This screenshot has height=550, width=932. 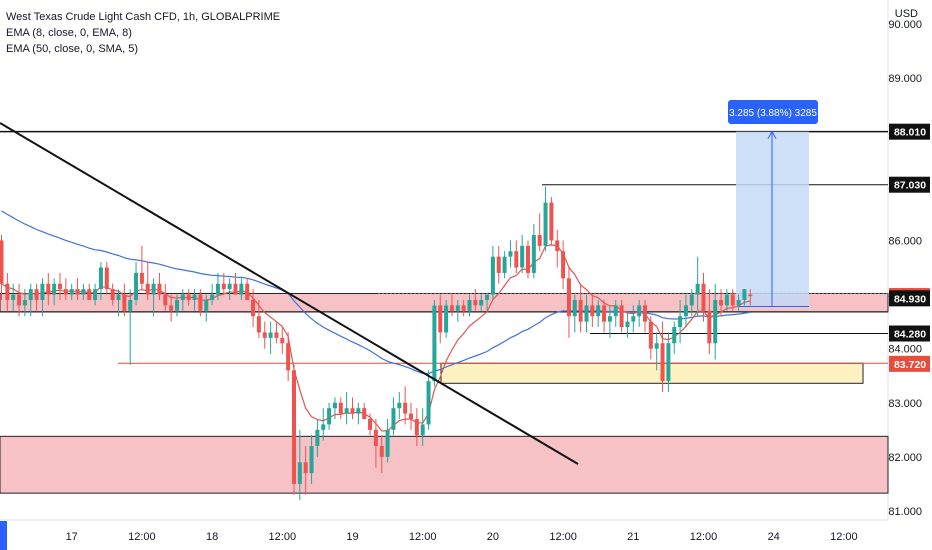 What do you see at coordinates (905, 241) in the screenshot?
I see `price-tick: 86.000` at bounding box center [905, 241].